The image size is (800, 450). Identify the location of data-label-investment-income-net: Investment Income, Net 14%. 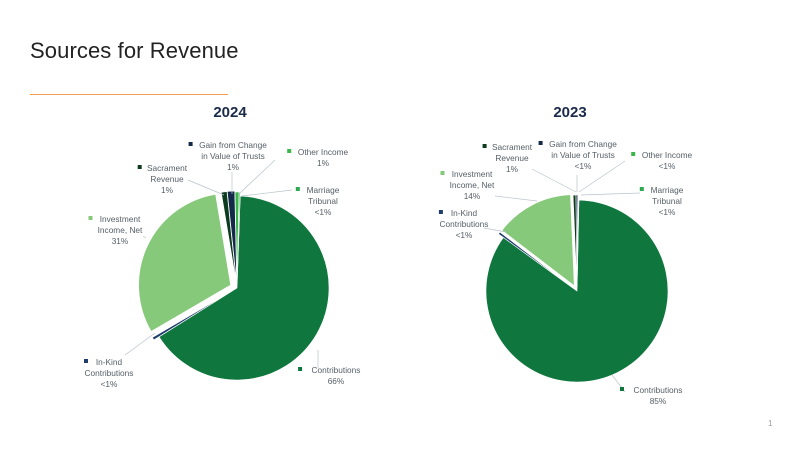
(472, 185).